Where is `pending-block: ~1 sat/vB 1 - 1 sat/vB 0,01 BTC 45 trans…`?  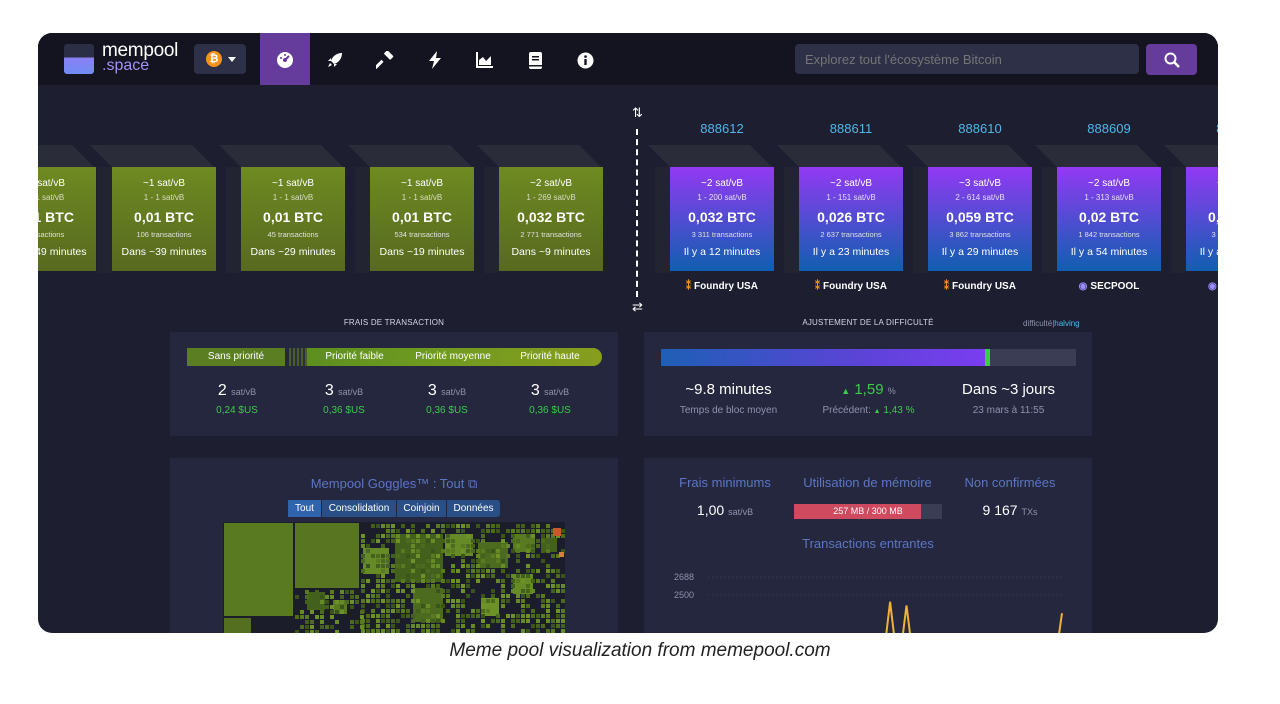
pending-block: ~1 sat/vB 1 - 1 sat/vB 0,01 BTC 45 trans… is located at coordinates (282, 209).